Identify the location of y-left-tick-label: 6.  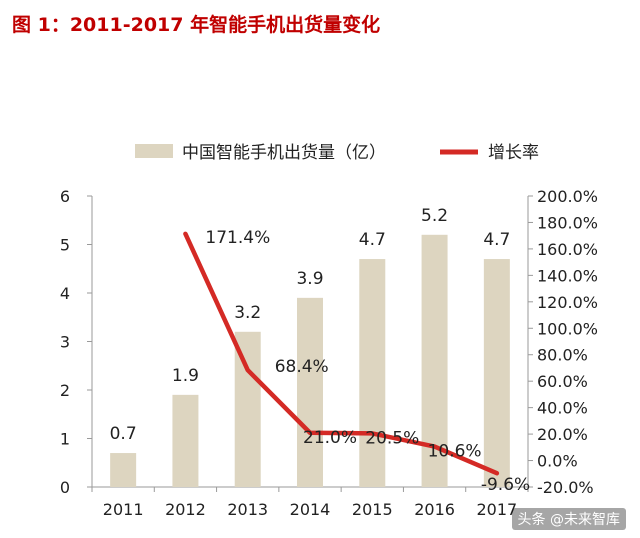
(65, 196).